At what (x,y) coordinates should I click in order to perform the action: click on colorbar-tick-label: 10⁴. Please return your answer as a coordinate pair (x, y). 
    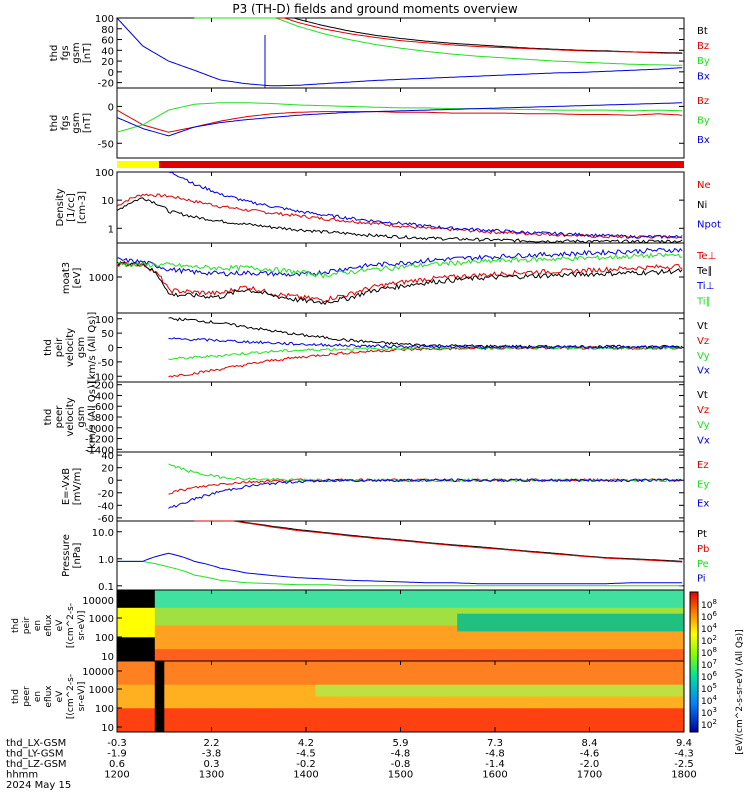
    Looking at the image, I should click on (709, 628).